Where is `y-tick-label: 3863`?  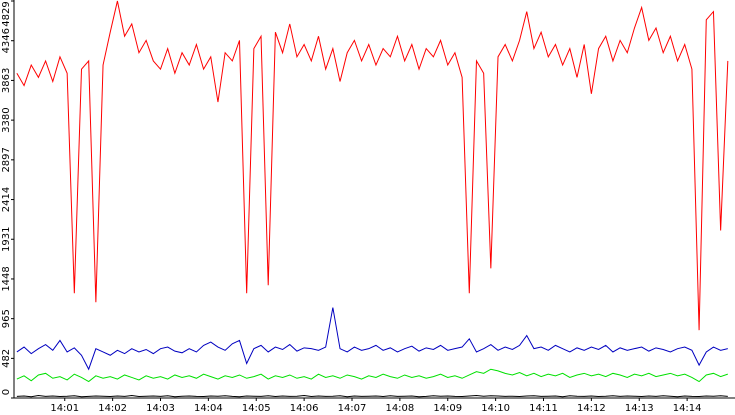
y-tick-label: 3863 is located at coordinates (6, 80).